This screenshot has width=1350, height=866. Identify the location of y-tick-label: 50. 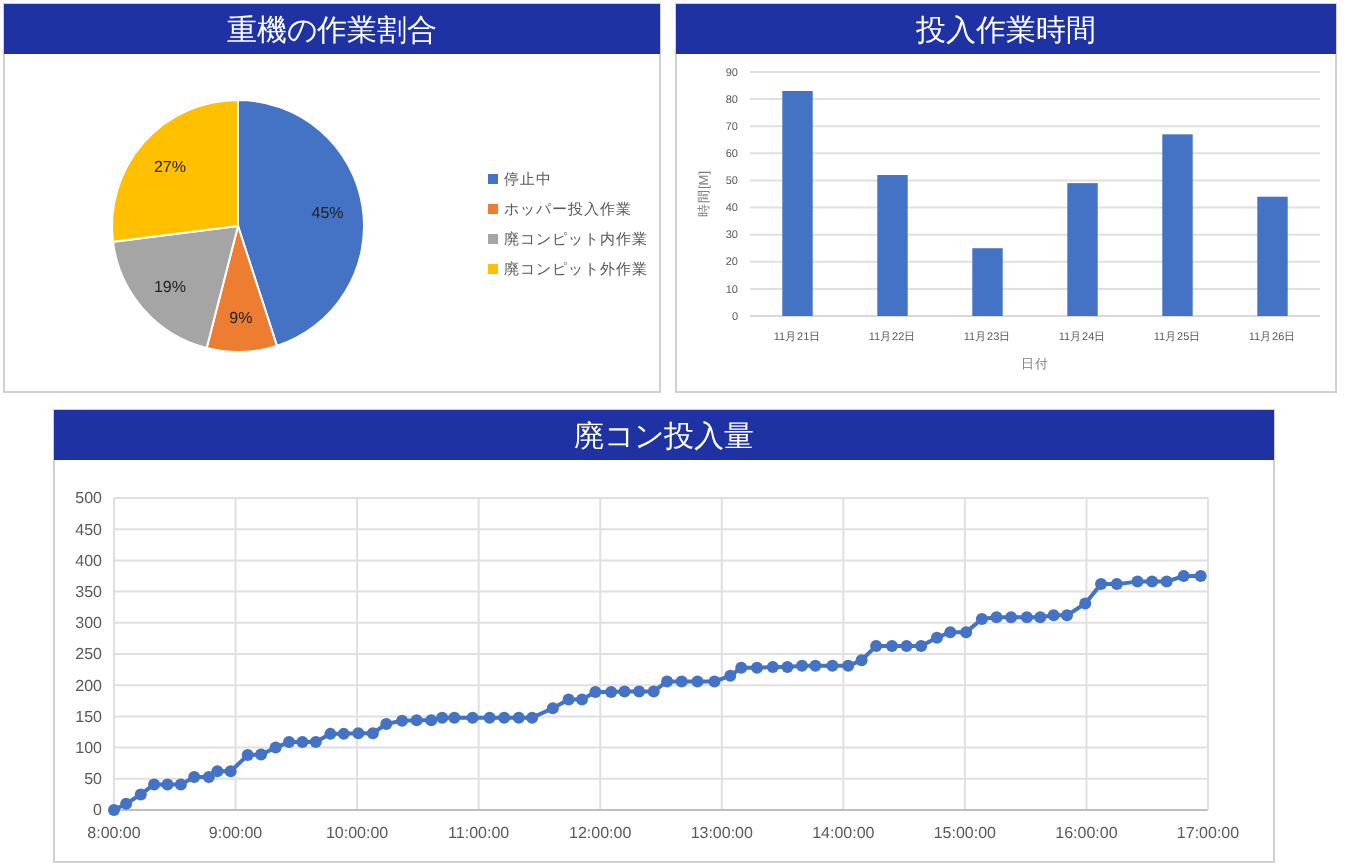
(94, 779).